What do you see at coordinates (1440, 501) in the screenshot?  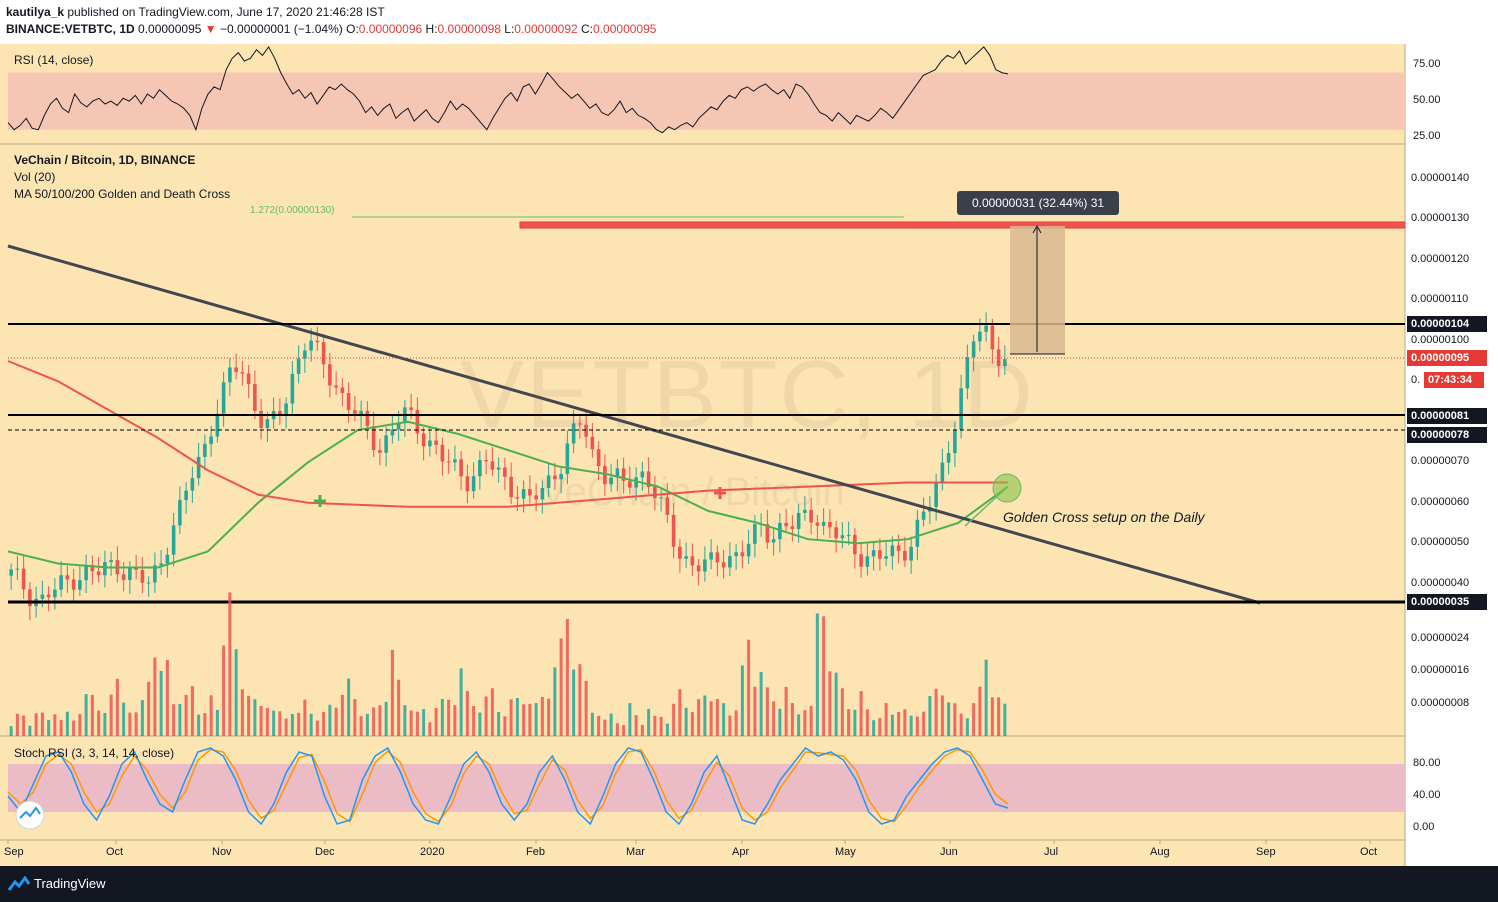 I see `price-tick: 0.00000060` at bounding box center [1440, 501].